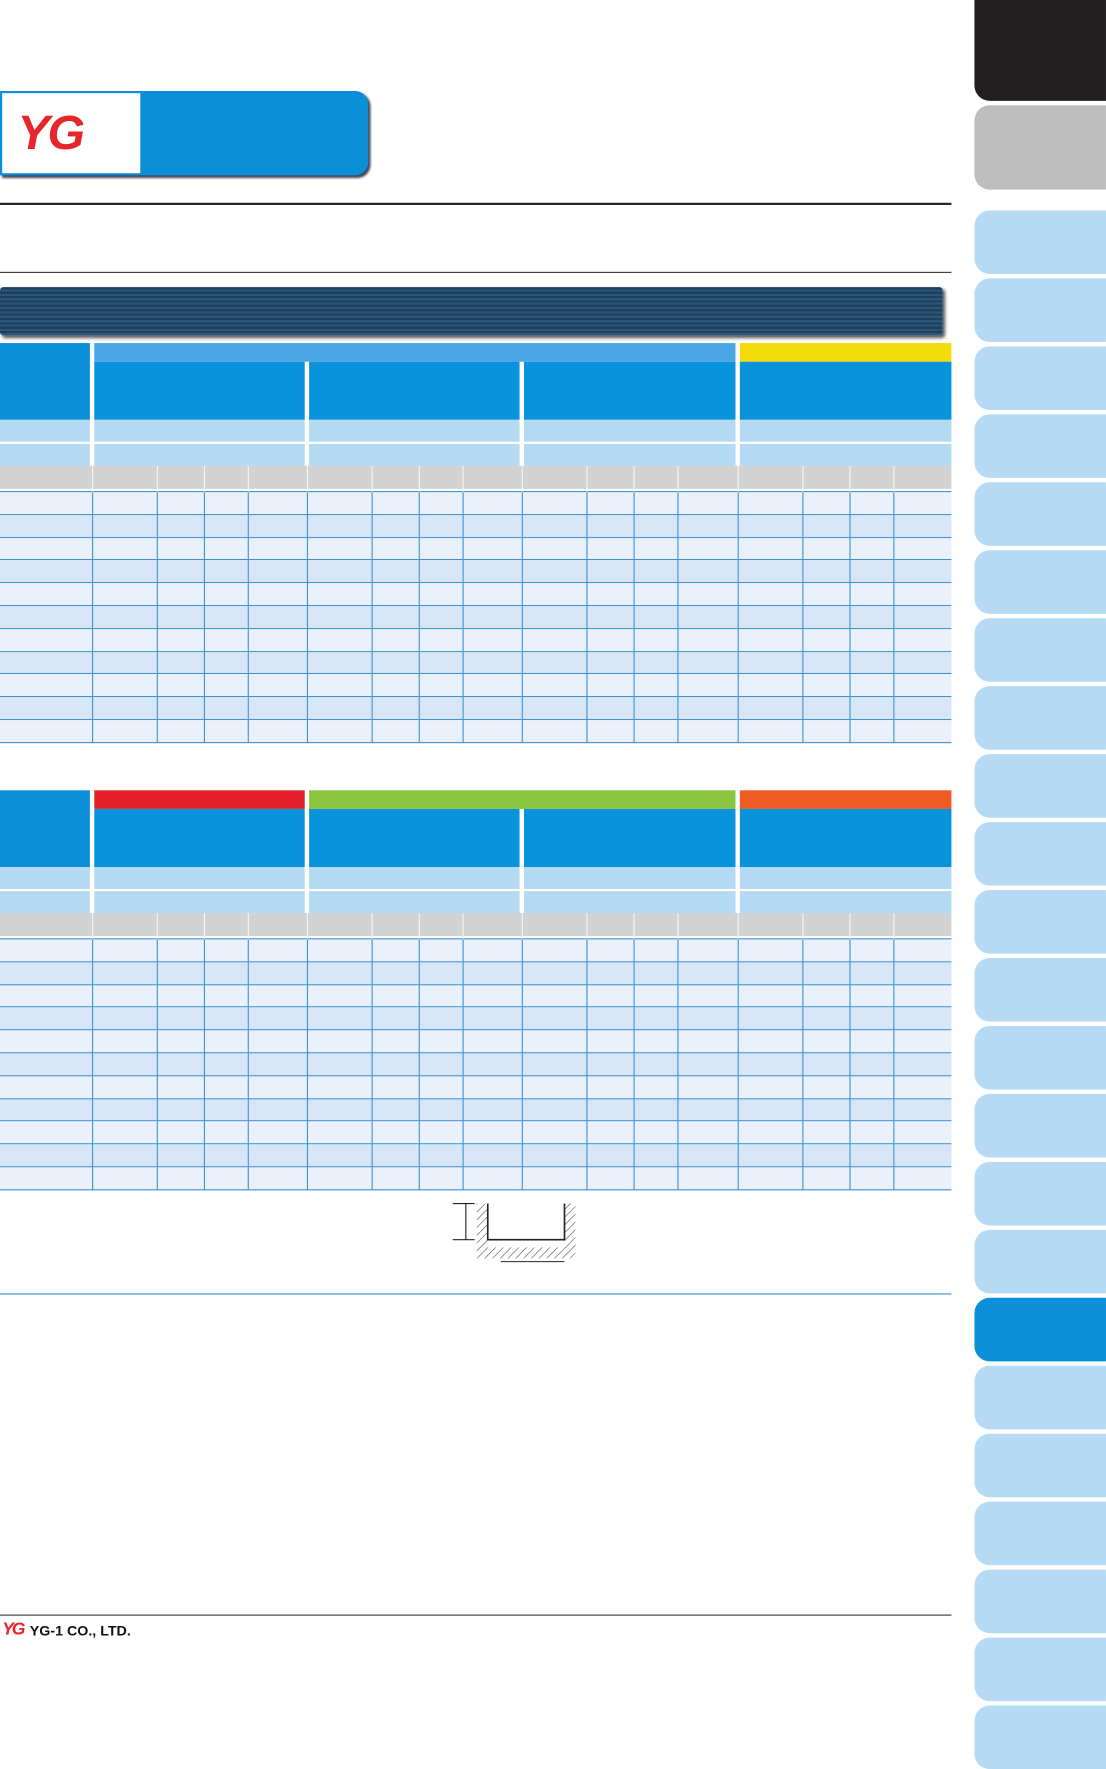  Describe the element at coordinates (526, 1231) in the screenshot. I see `hatch` at that location.